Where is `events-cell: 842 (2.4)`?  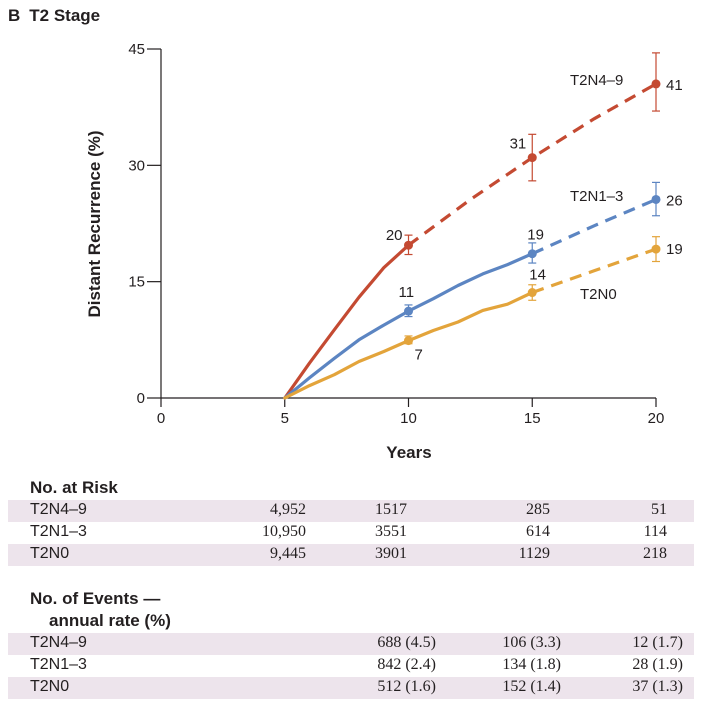 events-cell: 842 (2.4) is located at coordinates (406, 664).